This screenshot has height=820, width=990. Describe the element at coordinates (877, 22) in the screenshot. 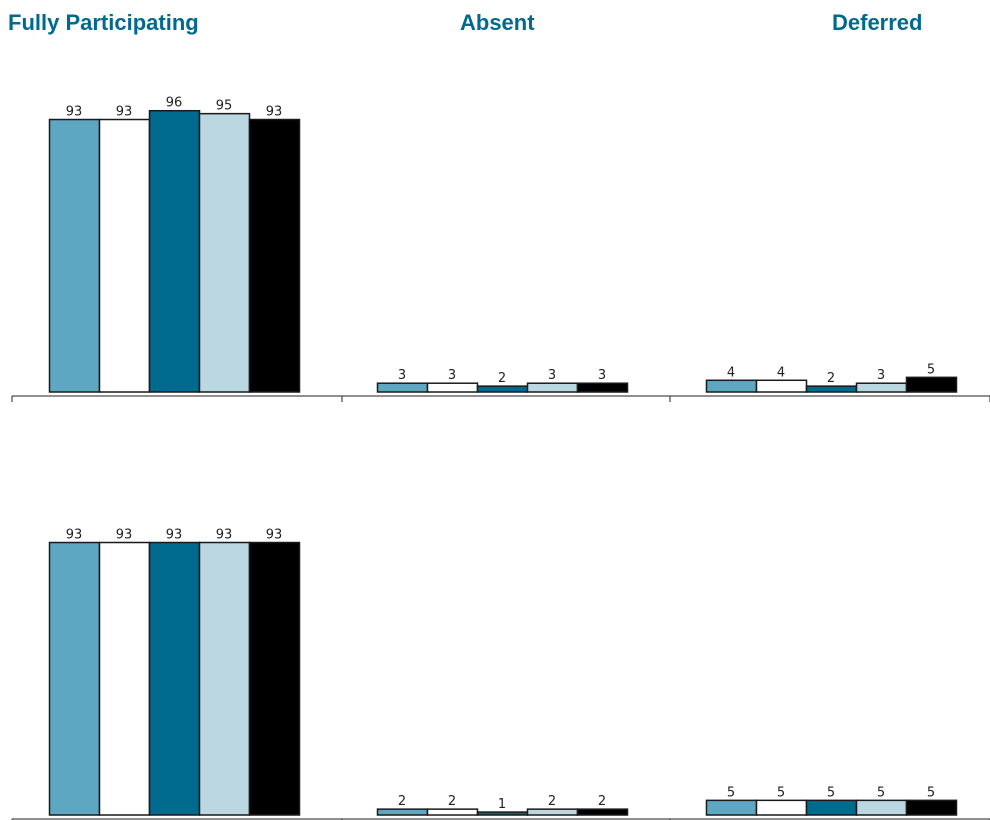

I see `group-title-deferred: Deferred` at that location.